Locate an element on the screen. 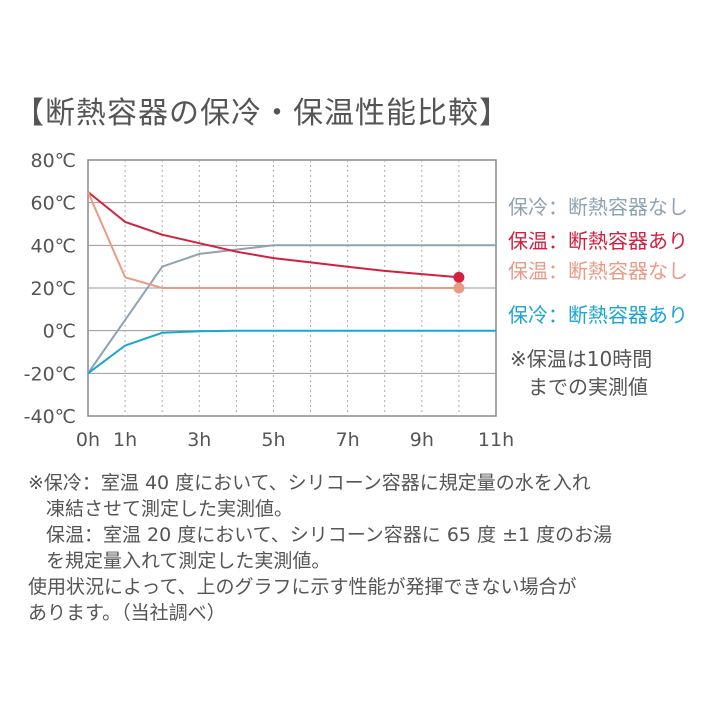  footnote-line: 凍結させて測定した実測値。 is located at coordinates (170, 509).